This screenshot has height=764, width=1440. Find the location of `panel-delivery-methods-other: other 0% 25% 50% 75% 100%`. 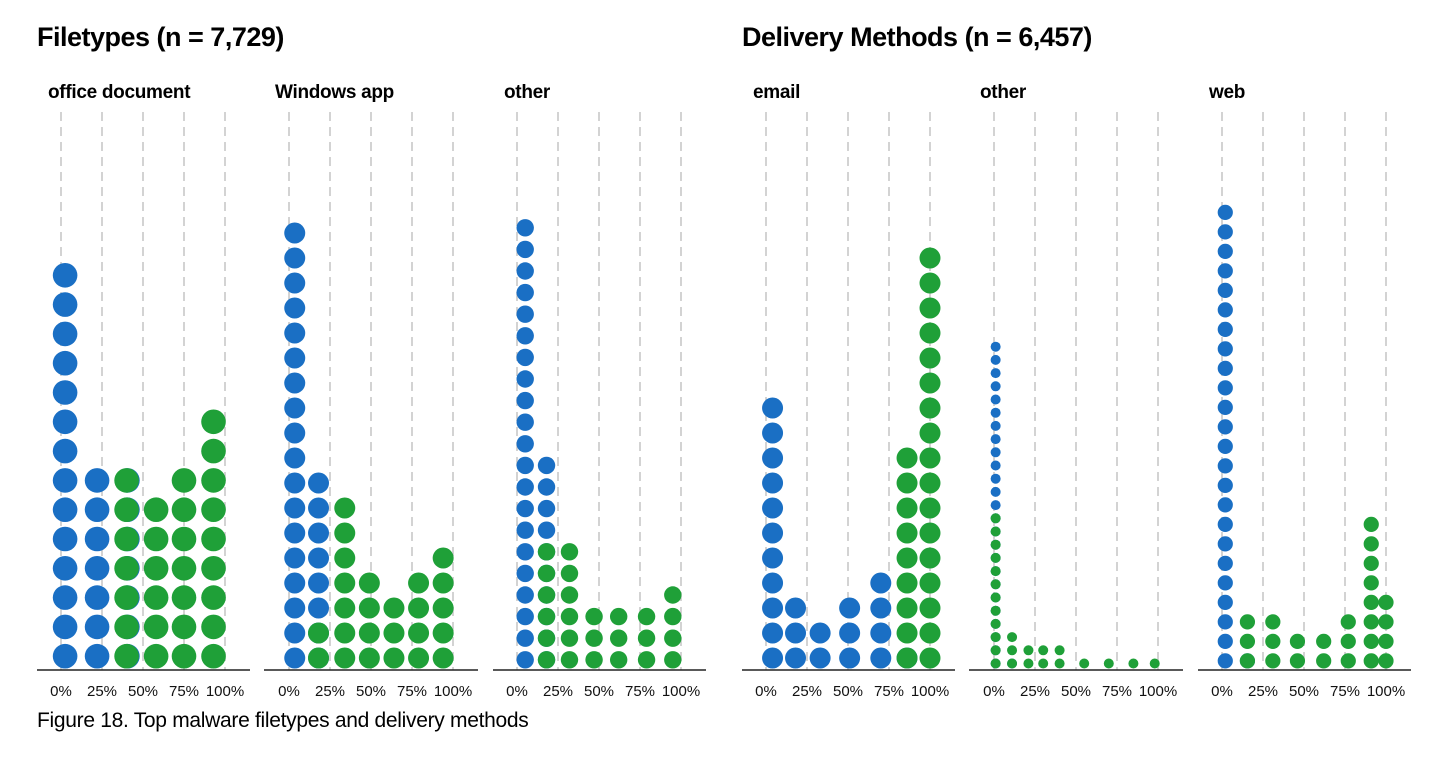

panel-delivery-methods-other: other 0% 25% 50% 75% 100% is located at coordinates (1076, 391).